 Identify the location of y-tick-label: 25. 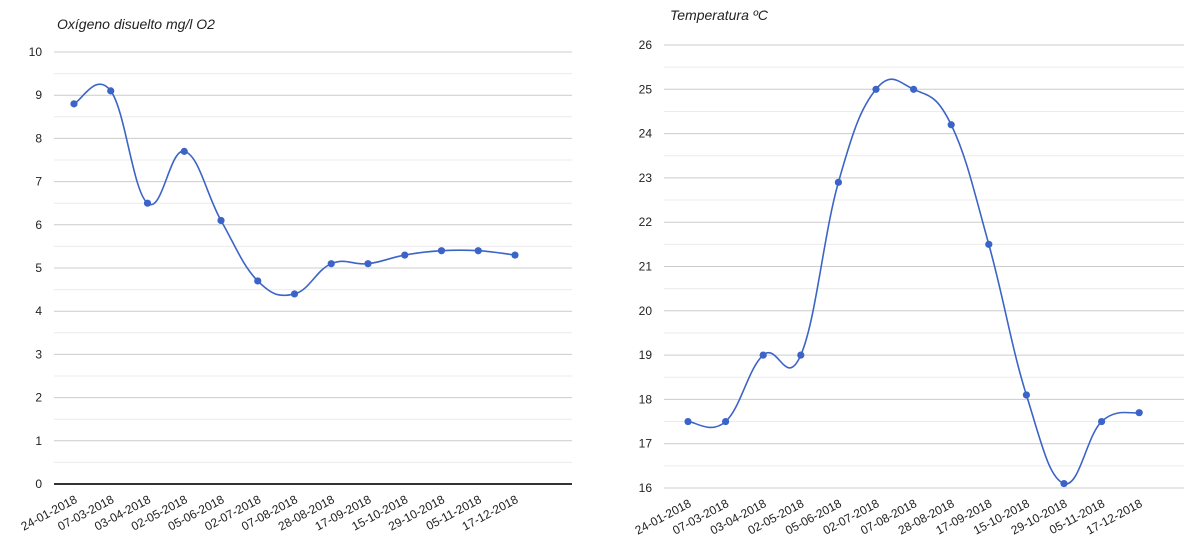
(646, 89).